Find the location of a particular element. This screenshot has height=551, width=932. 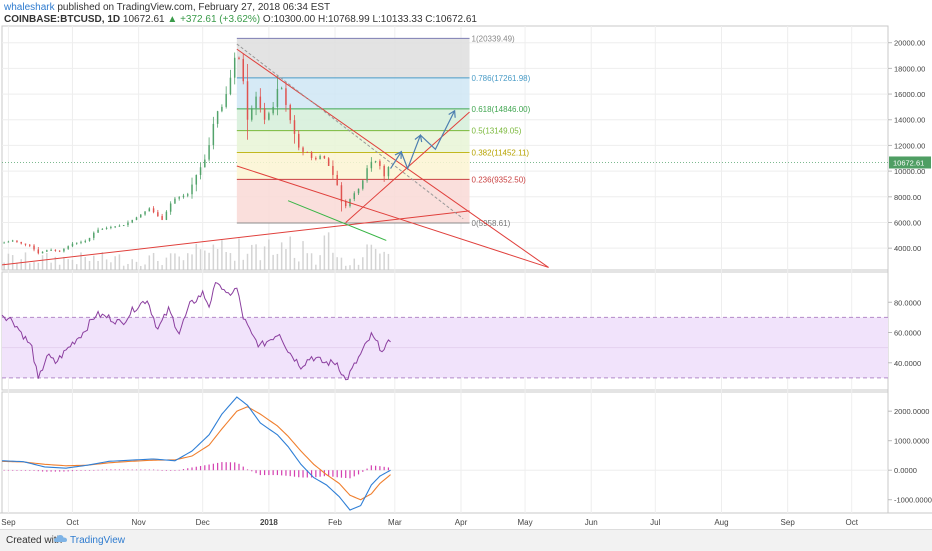

price-tick-label: 20000.00 is located at coordinates (909, 43).